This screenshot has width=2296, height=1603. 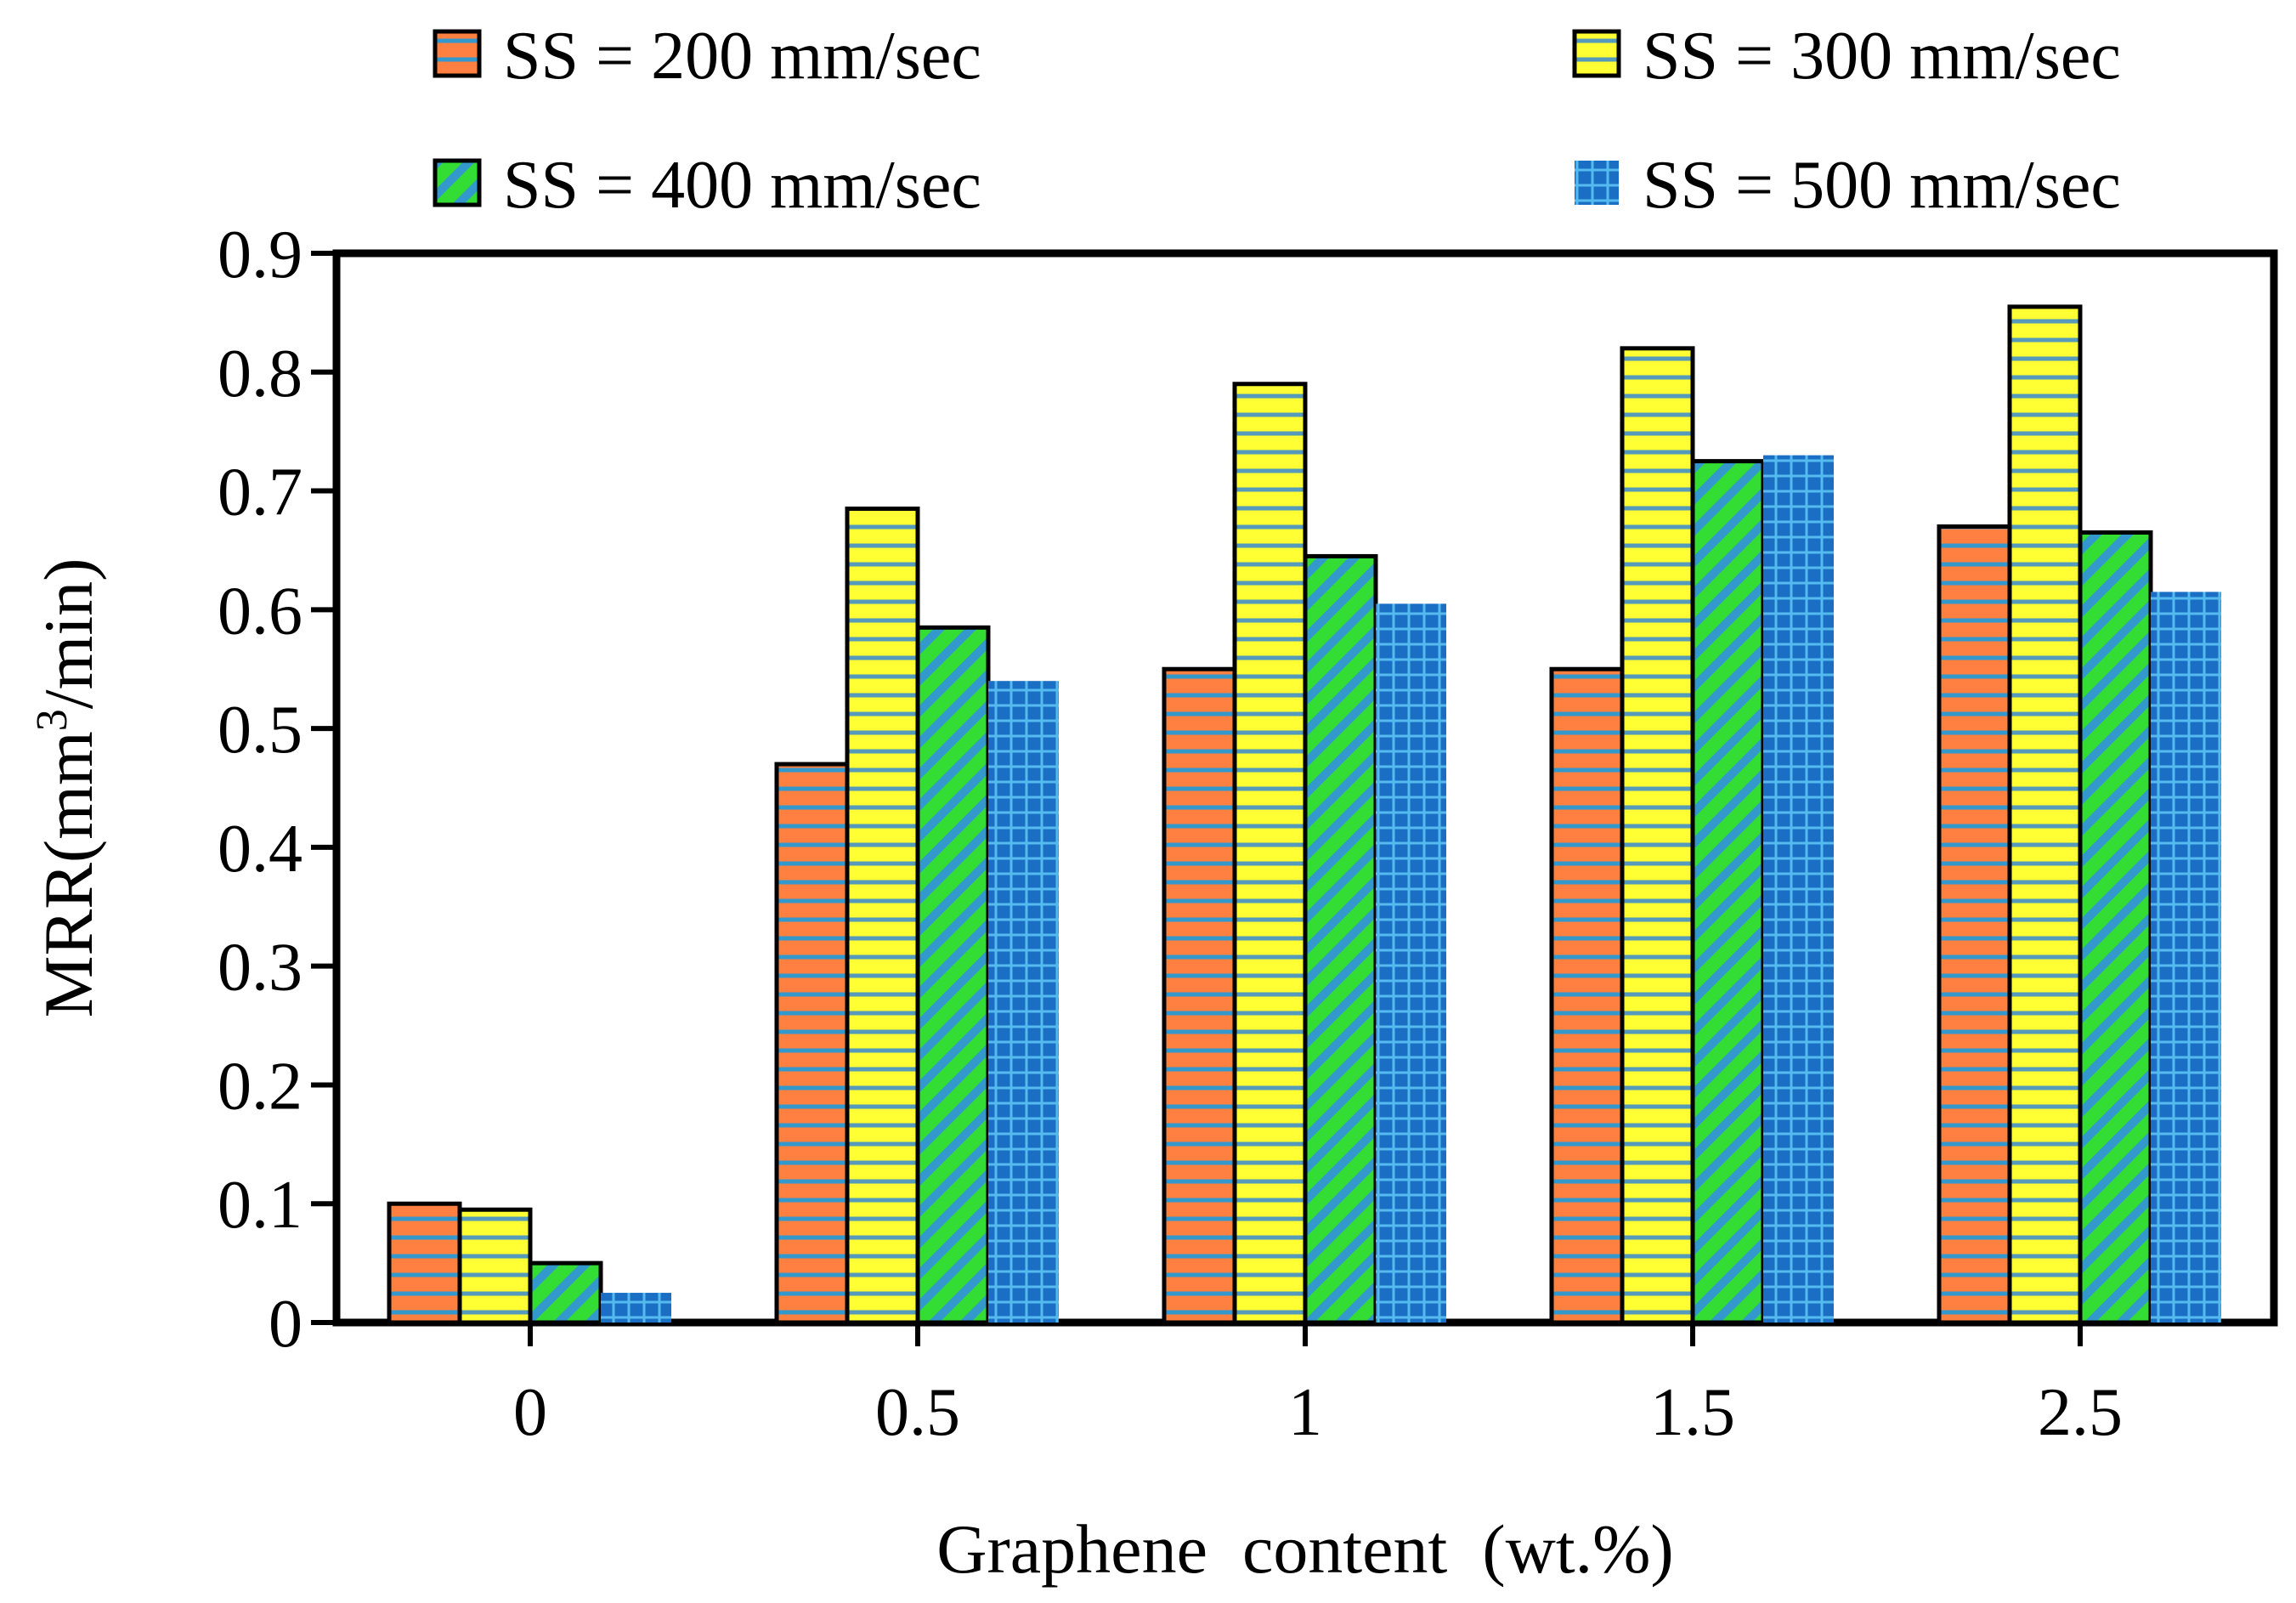 I want to click on y-tick-label: 0.6, so click(x=260, y=611).